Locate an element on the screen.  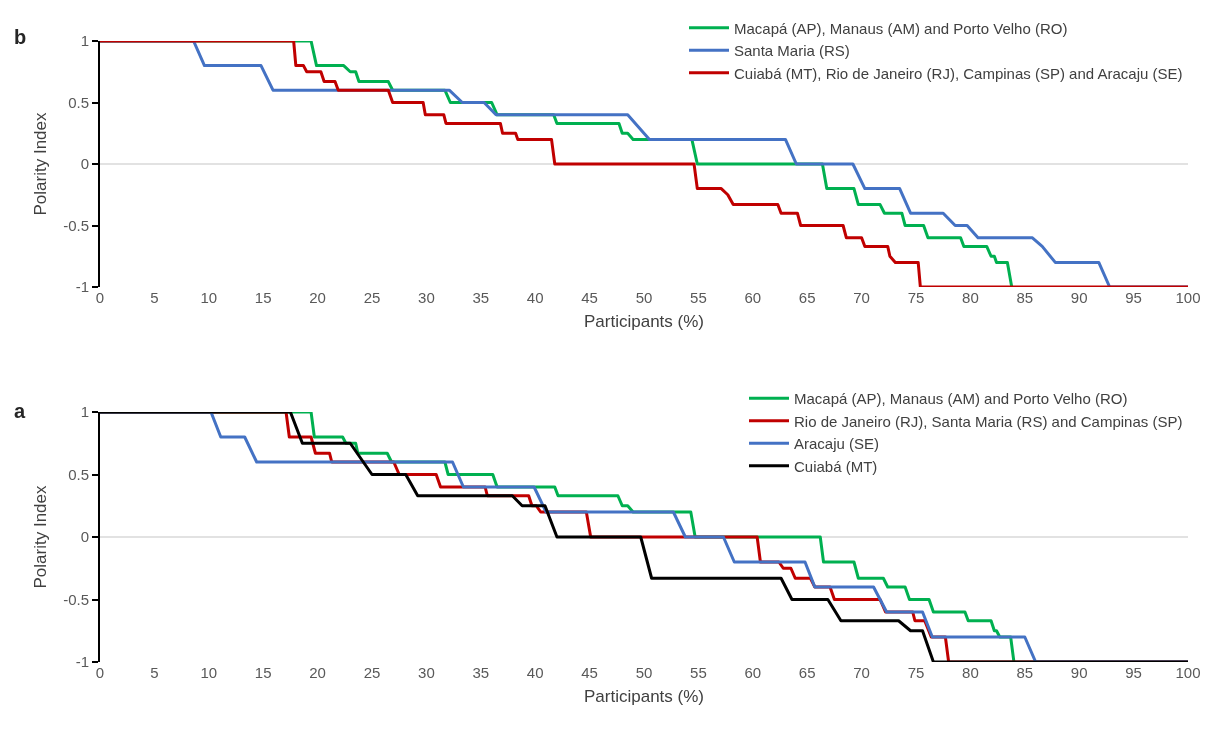
legend-label: Cuiabá (MT), Rio de Janeiro (RJ), Campinas (SP) and Aracaju (SE) is located at coordinates (958, 73).